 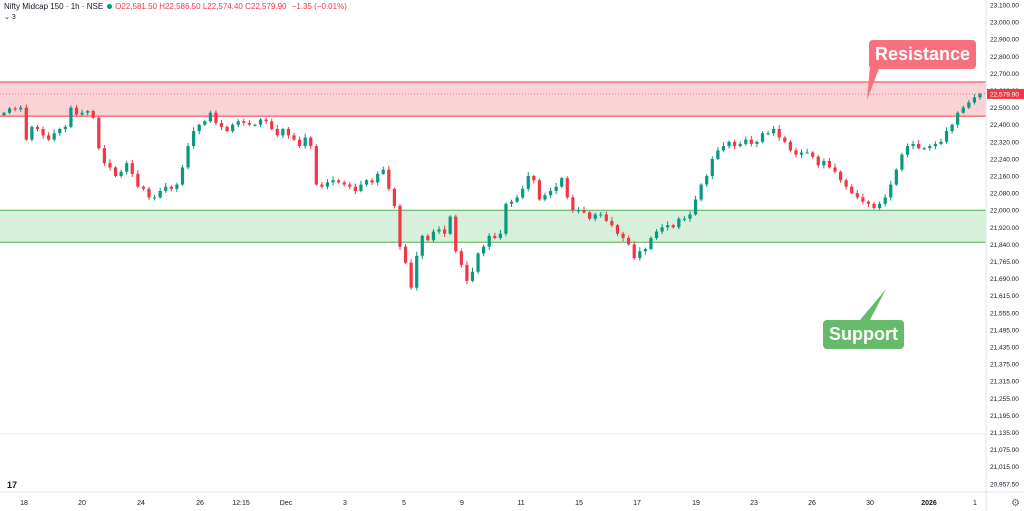 What do you see at coordinates (404, 503) in the screenshot?
I see `time-tick-label: 5` at bounding box center [404, 503].